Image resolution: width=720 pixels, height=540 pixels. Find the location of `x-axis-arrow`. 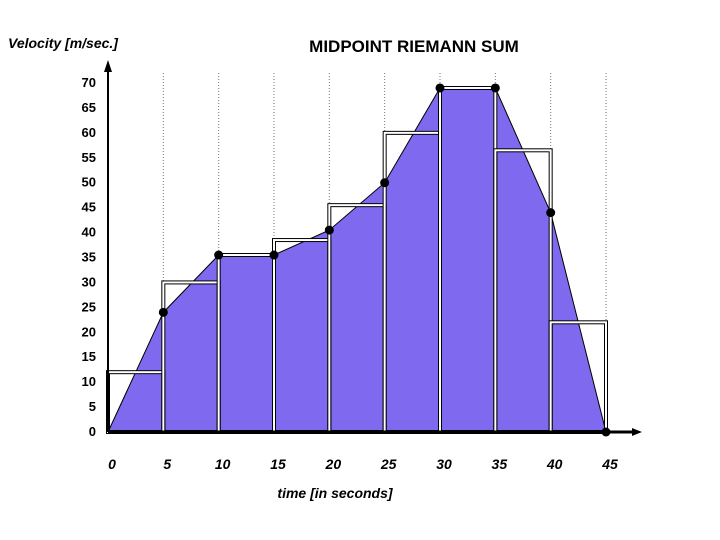

x-axis-arrow is located at coordinates (637, 432).